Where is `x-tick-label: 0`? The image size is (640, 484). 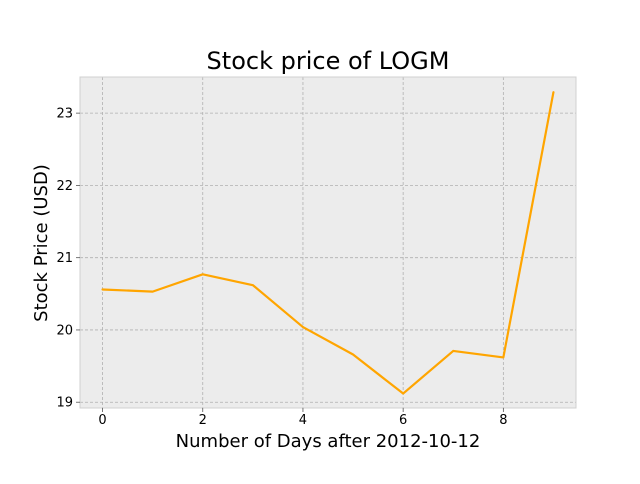 x-tick-label: 0 is located at coordinates (102, 420).